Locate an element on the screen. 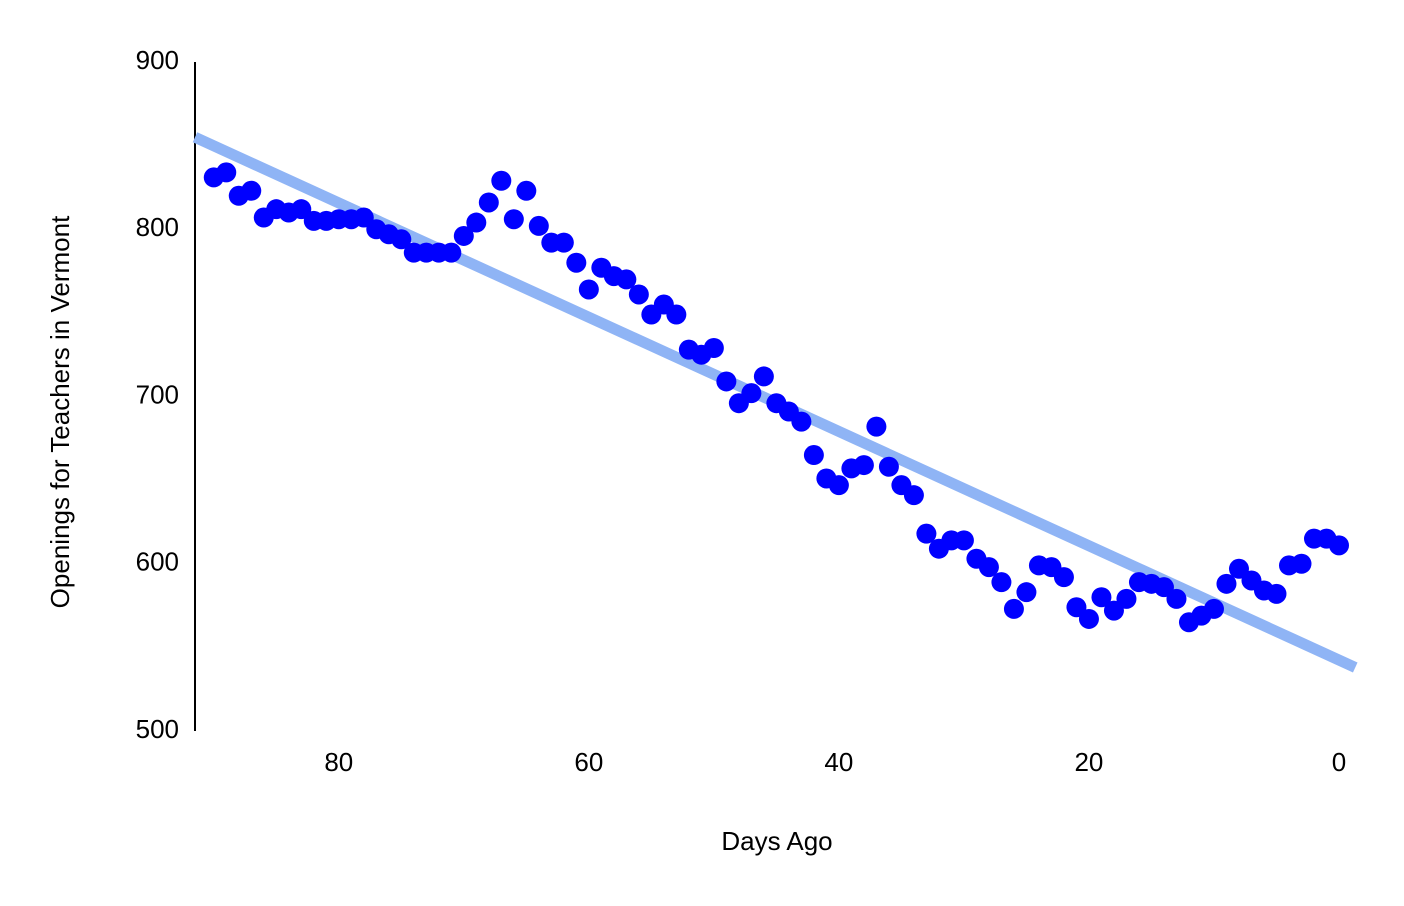  x-axis-label: Days Ago is located at coordinates (776, 841).